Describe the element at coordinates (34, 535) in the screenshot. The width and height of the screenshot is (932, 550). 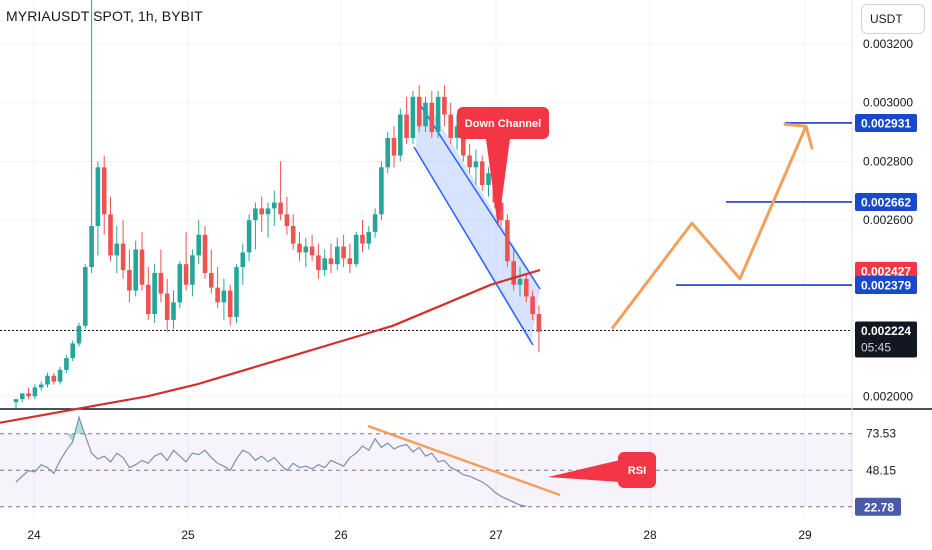
I see `time-tick-label: 24` at that location.